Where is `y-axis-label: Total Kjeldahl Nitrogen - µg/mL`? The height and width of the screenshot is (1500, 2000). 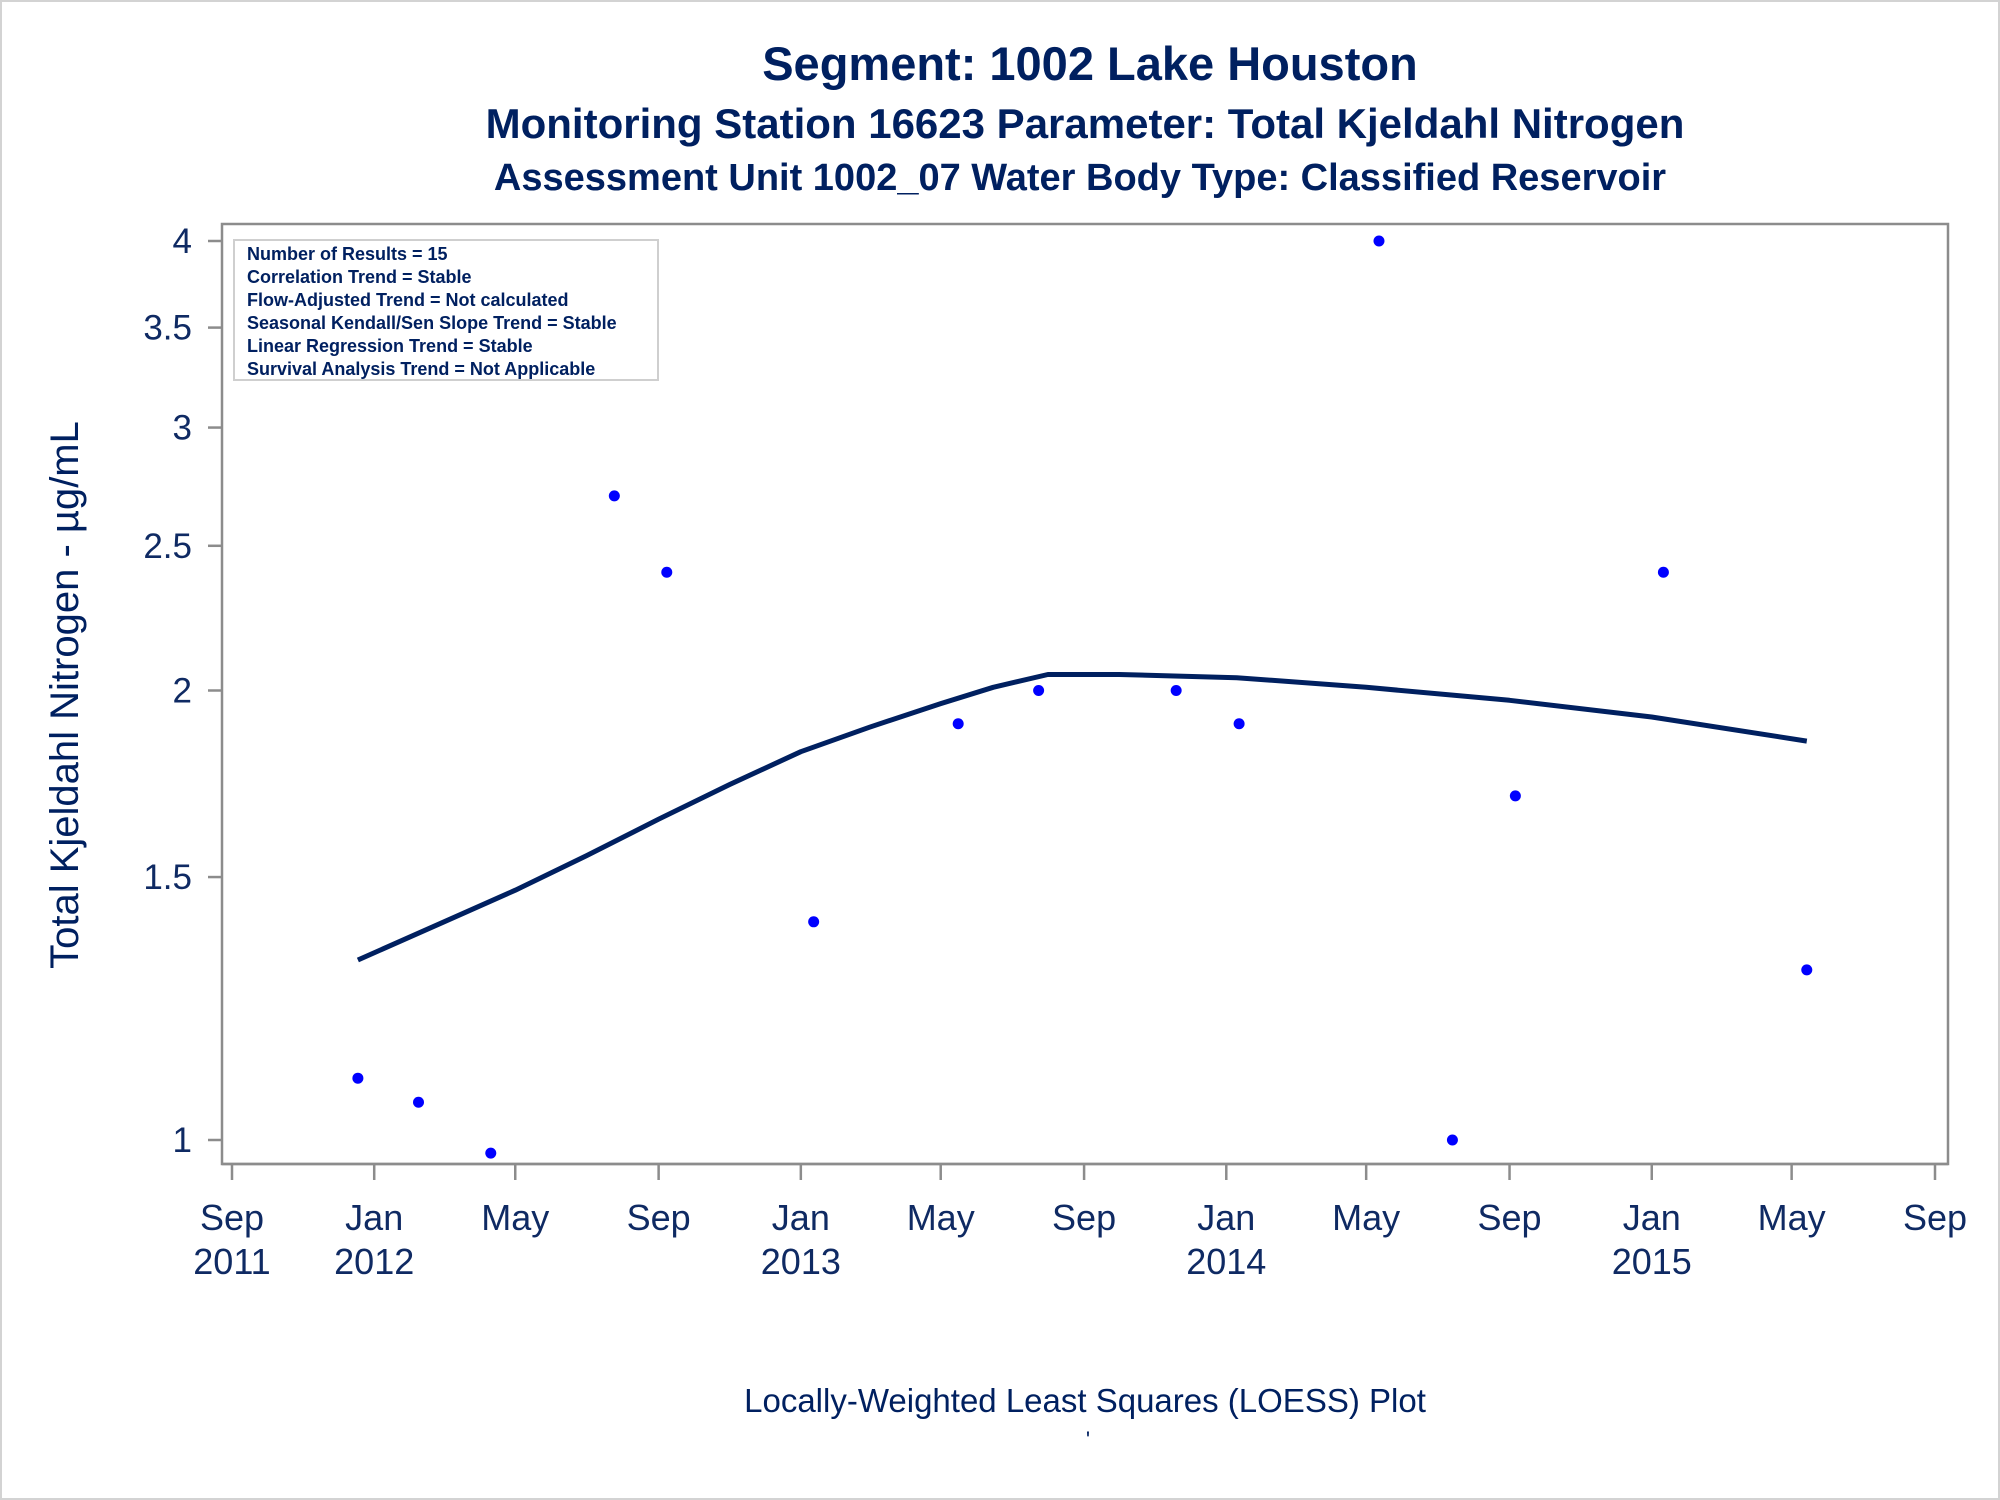
y-axis-label: Total Kjeldahl Nitrogen - µg/mL is located at coordinates (65, 695).